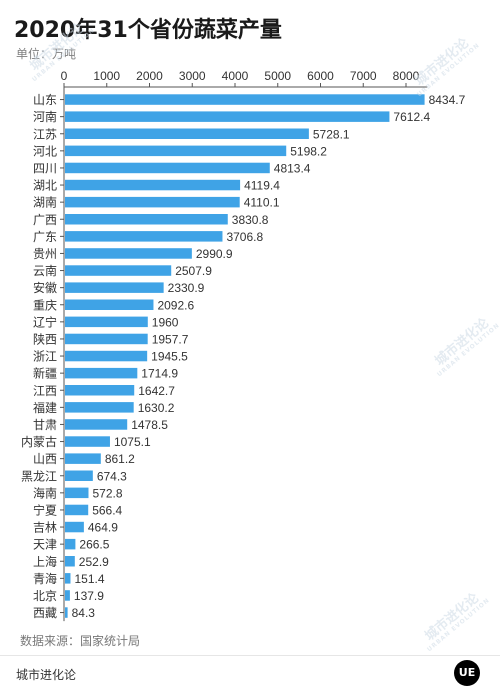 The width and height of the screenshot is (500, 700). What do you see at coordinates (193, 271) in the screenshot?
I see `data-label: 2507.9` at bounding box center [193, 271].